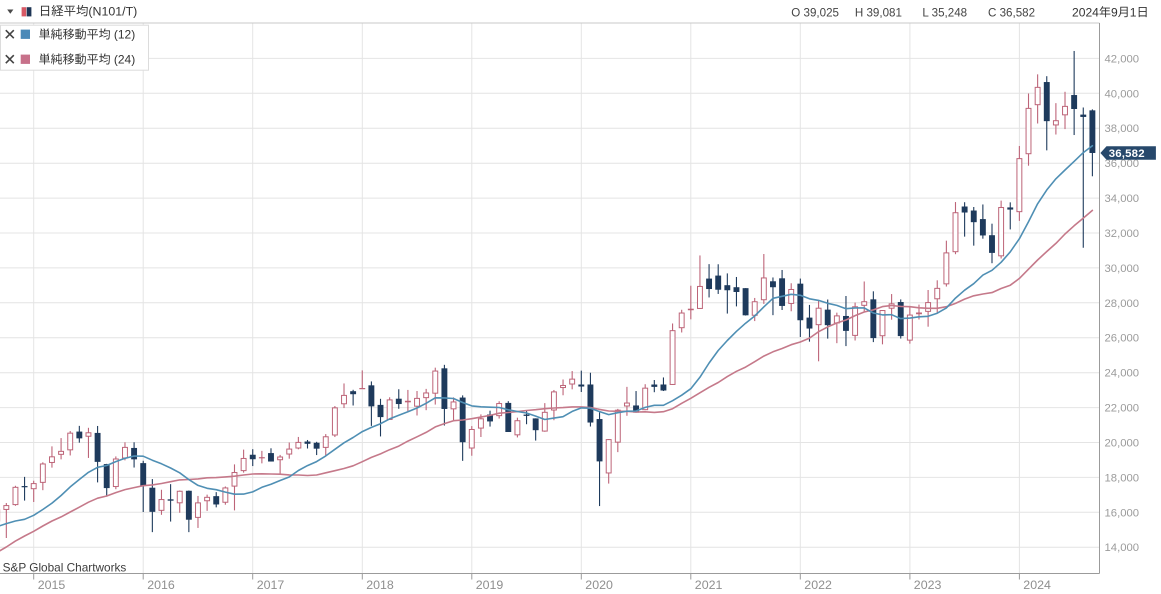 The image size is (1161, 594). I want to click on svg-text: 34,000, so click(1122, 199).